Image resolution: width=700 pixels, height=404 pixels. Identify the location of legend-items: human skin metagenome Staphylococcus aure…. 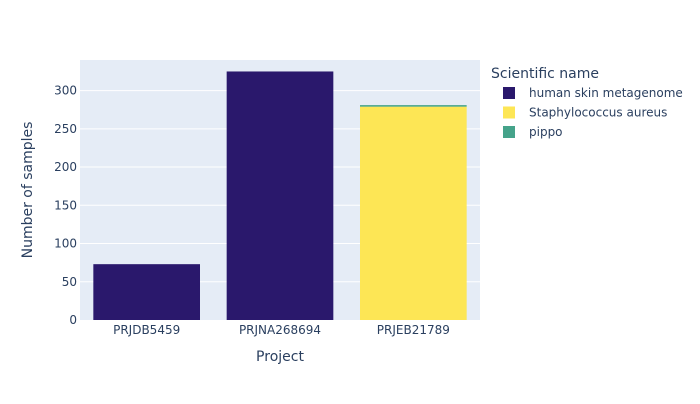
(593, 112).